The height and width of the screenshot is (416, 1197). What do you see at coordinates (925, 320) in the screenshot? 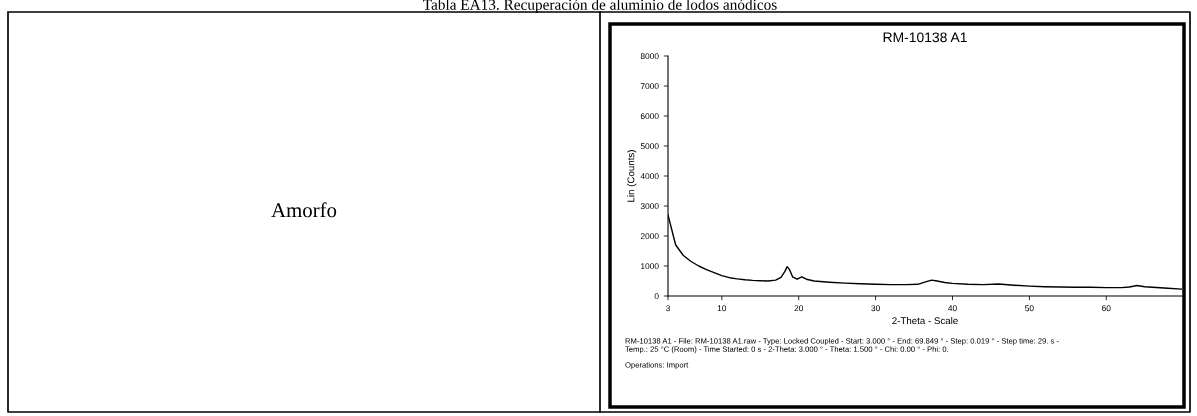
I see `x-axis-title: 2-Theta - Scale` at bounding box center [925, 320].